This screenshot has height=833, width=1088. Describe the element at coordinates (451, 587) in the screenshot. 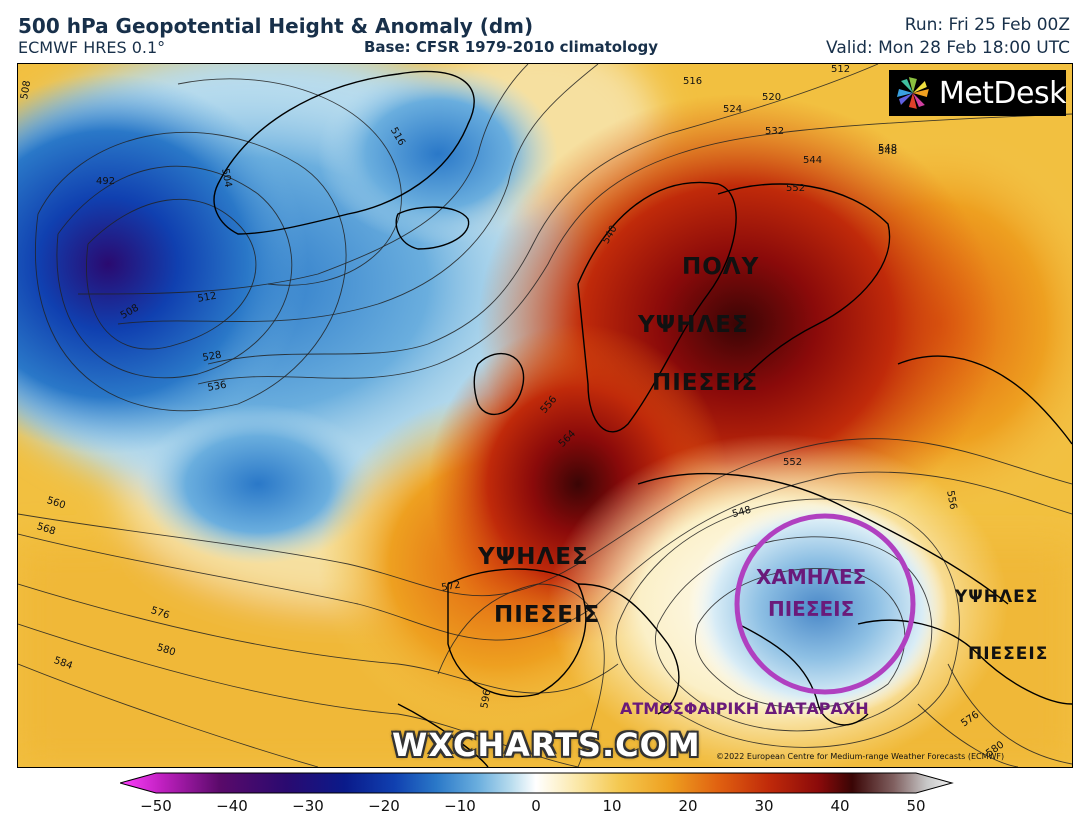

I see `contour-label: 572` at that location.